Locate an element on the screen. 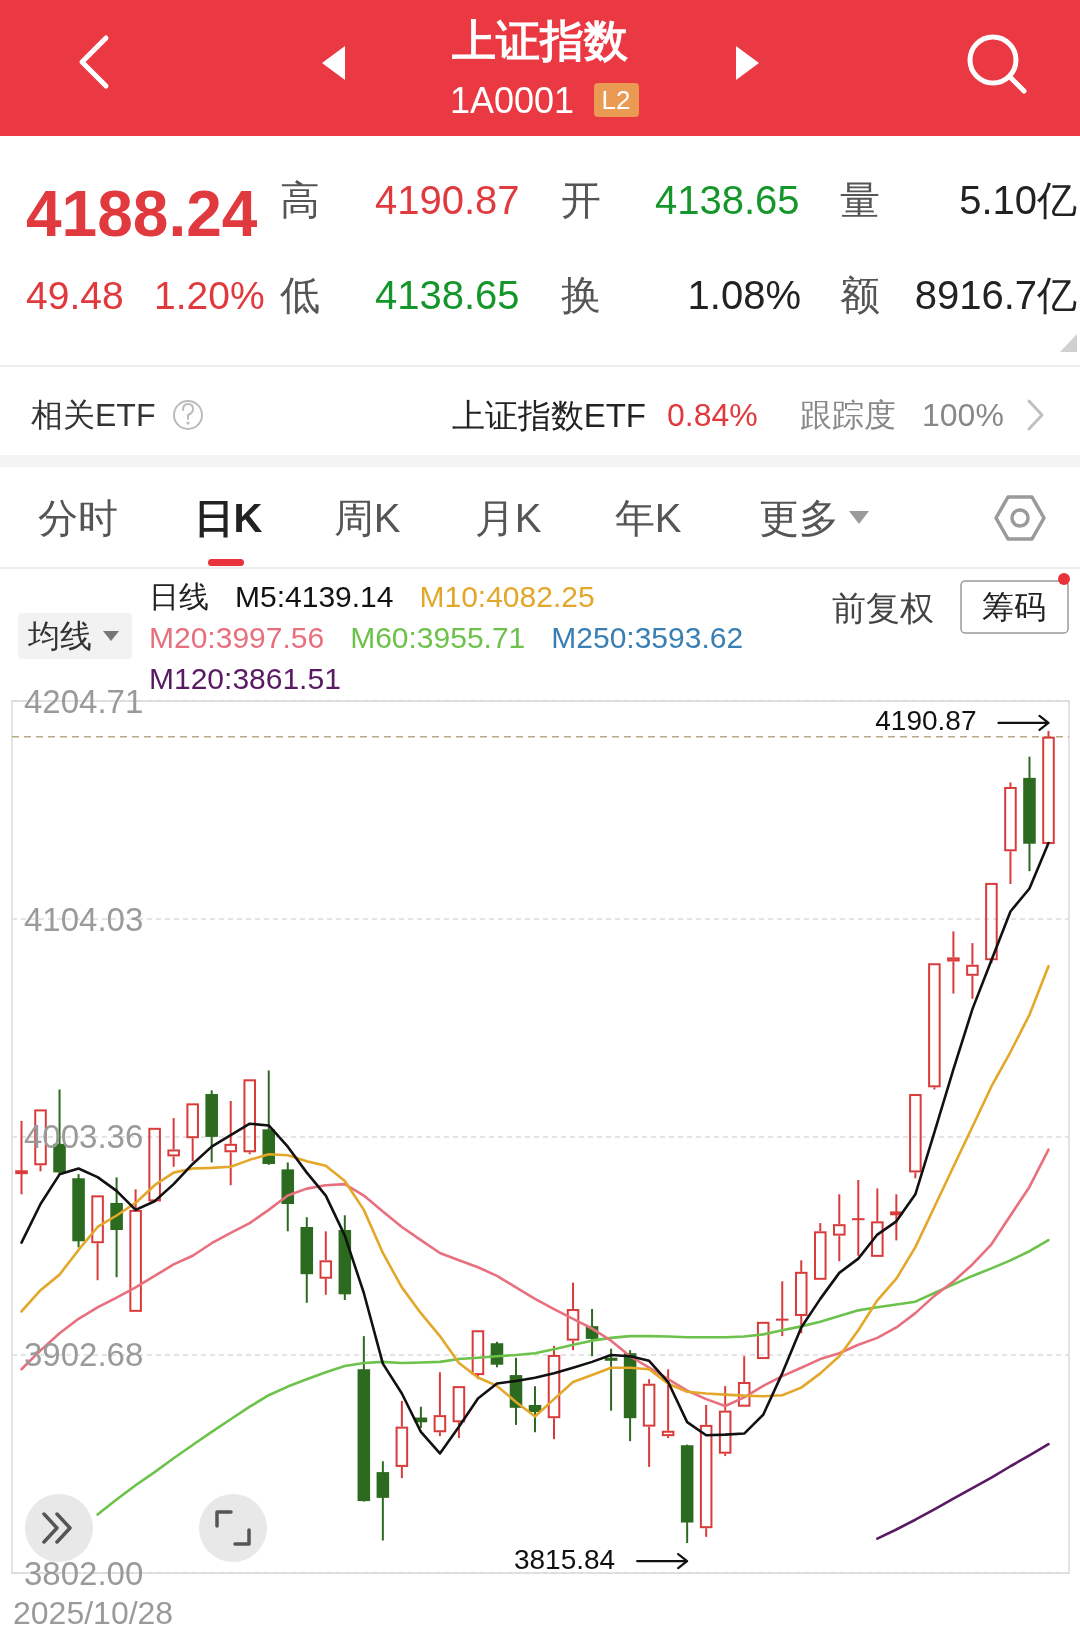  text: M20:3997.56 is located at coordinates (237, 637).